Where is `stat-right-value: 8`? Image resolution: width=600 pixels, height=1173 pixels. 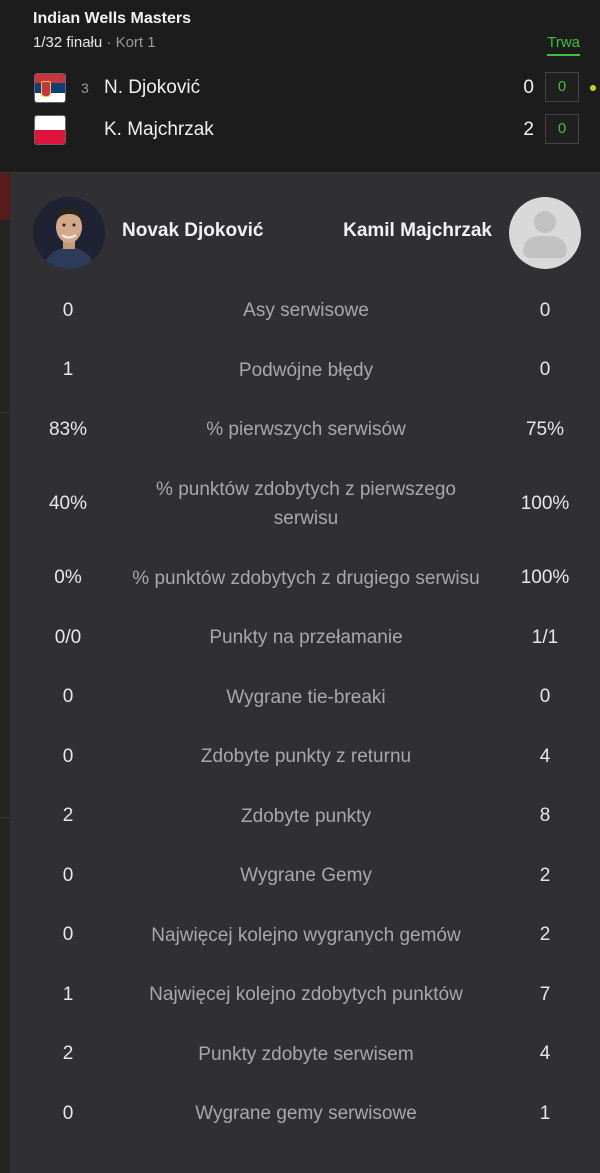 stat-right-value: 8 is located at coordinates (545, 816).